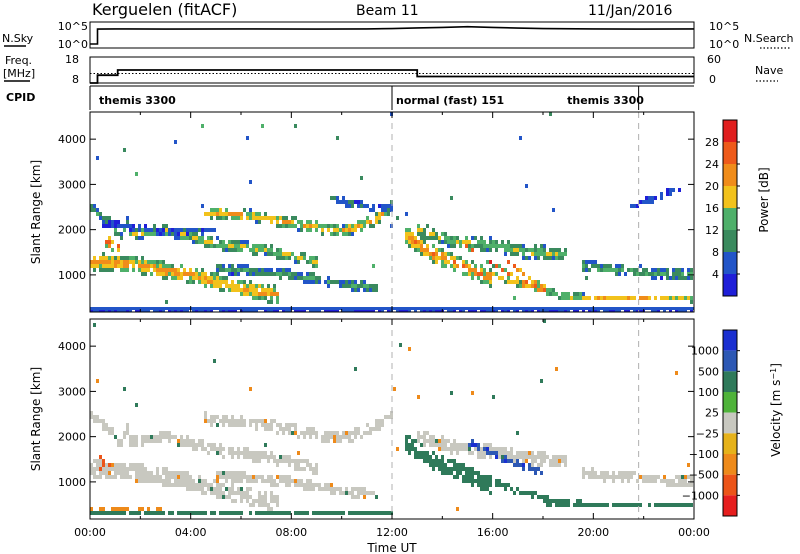 The width and height of the screenshot is (800, 554). What do you see at coordinates (712, 186) in the screenshot?
I see `power-colorbar-tick-label: 20` at bounding box center [712, 186].